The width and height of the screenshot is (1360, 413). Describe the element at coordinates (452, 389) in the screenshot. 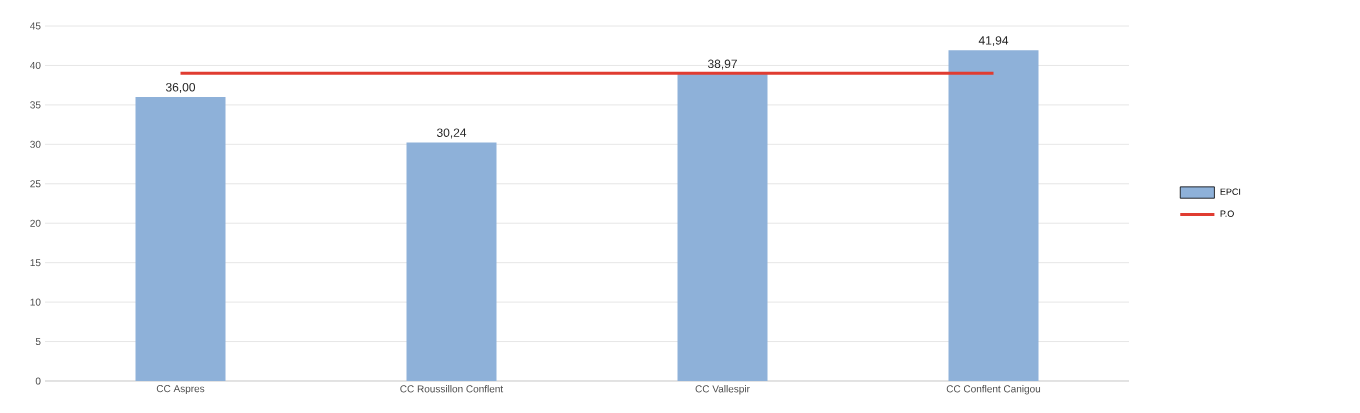

I see `x-tick-label: CC Roussillon Conflent` at that location.